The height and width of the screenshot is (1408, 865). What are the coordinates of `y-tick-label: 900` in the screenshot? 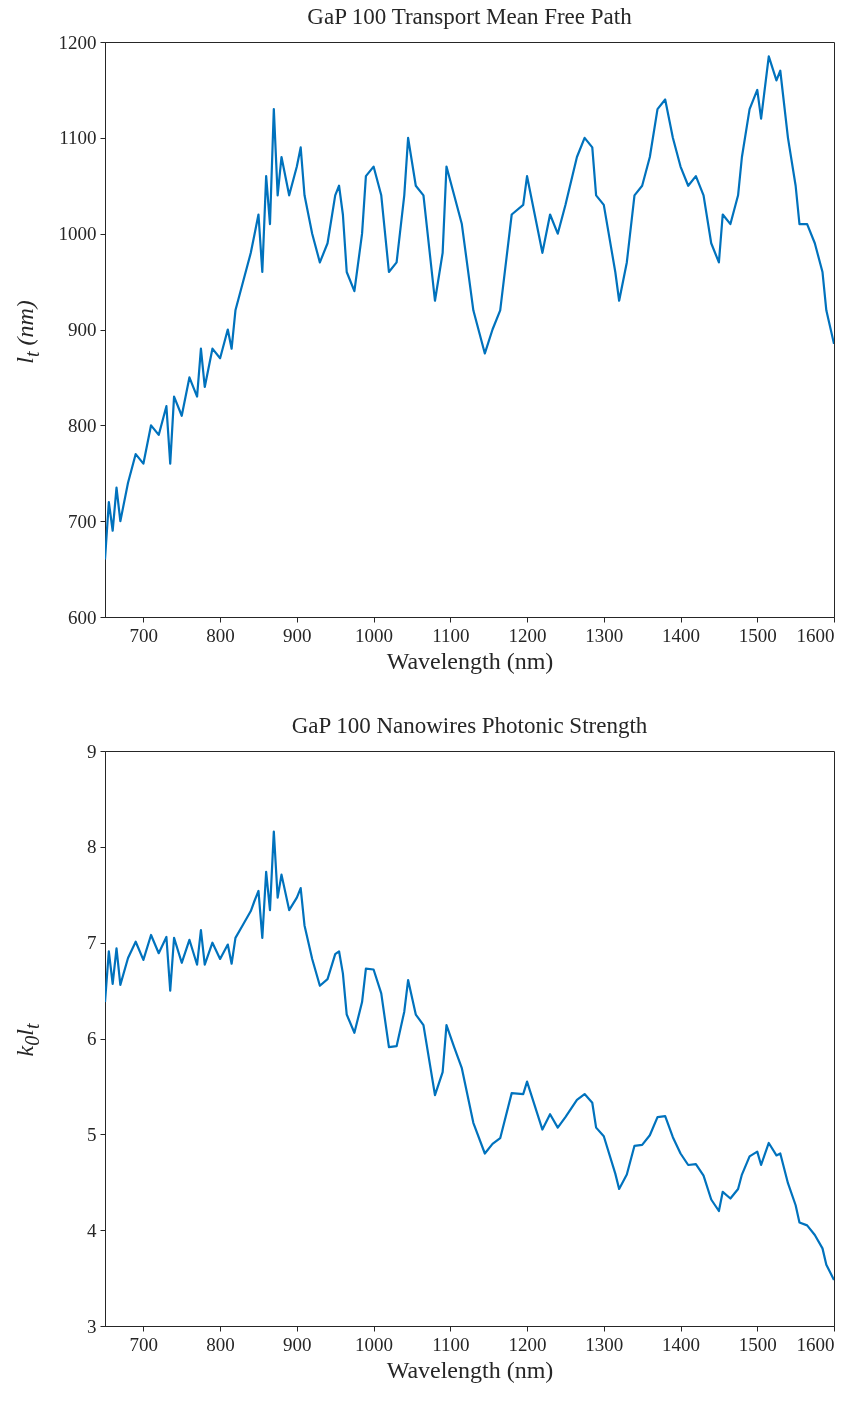 It's located at (82, 329).